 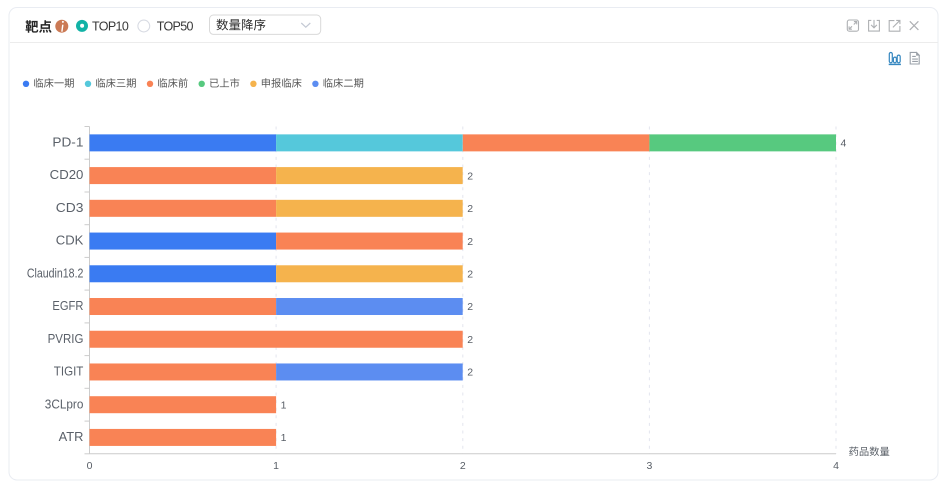 I want to click on svg-text: EGFR, so click(x=67, y=306).